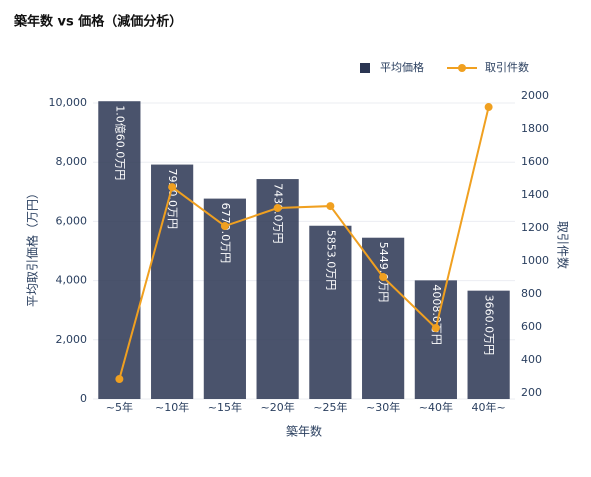  What do you see at coordinates (172, 199) in the screenshot?
I see `bar-label: 7920.0万円` at bounding box center [172, 199].